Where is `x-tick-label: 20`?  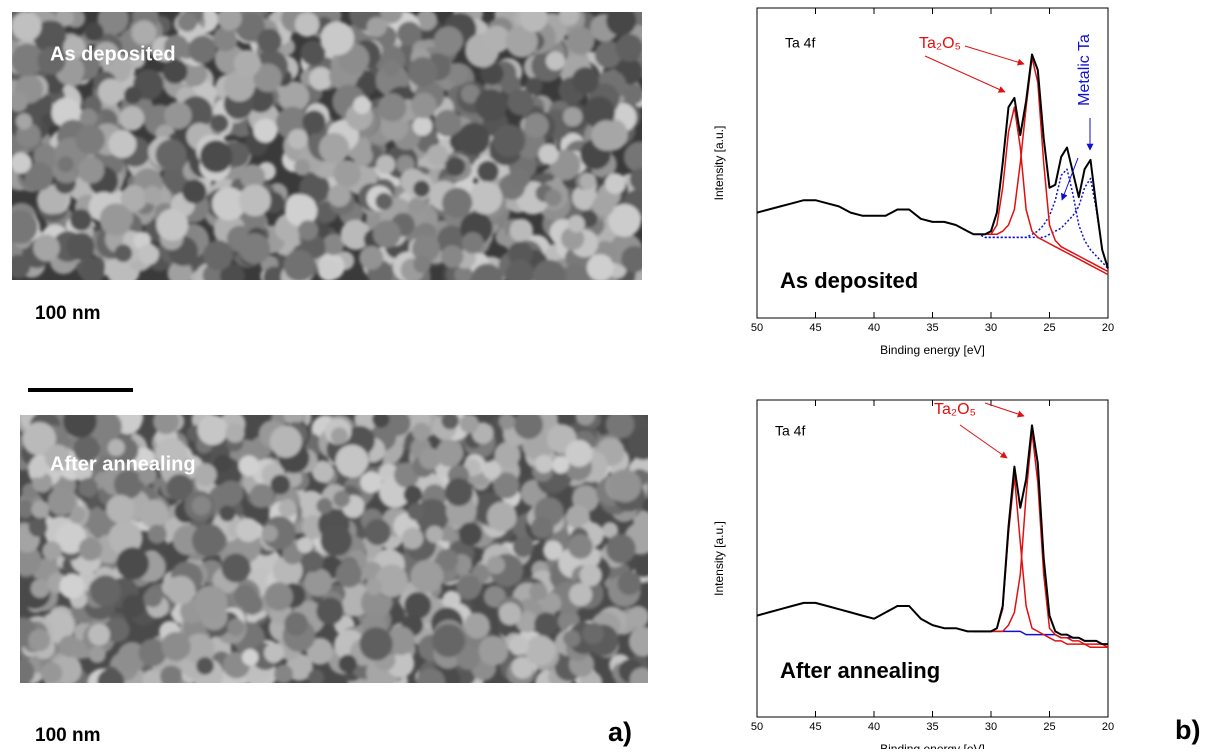 x-tick-label: 20 is located at coordinates (1108, 328).